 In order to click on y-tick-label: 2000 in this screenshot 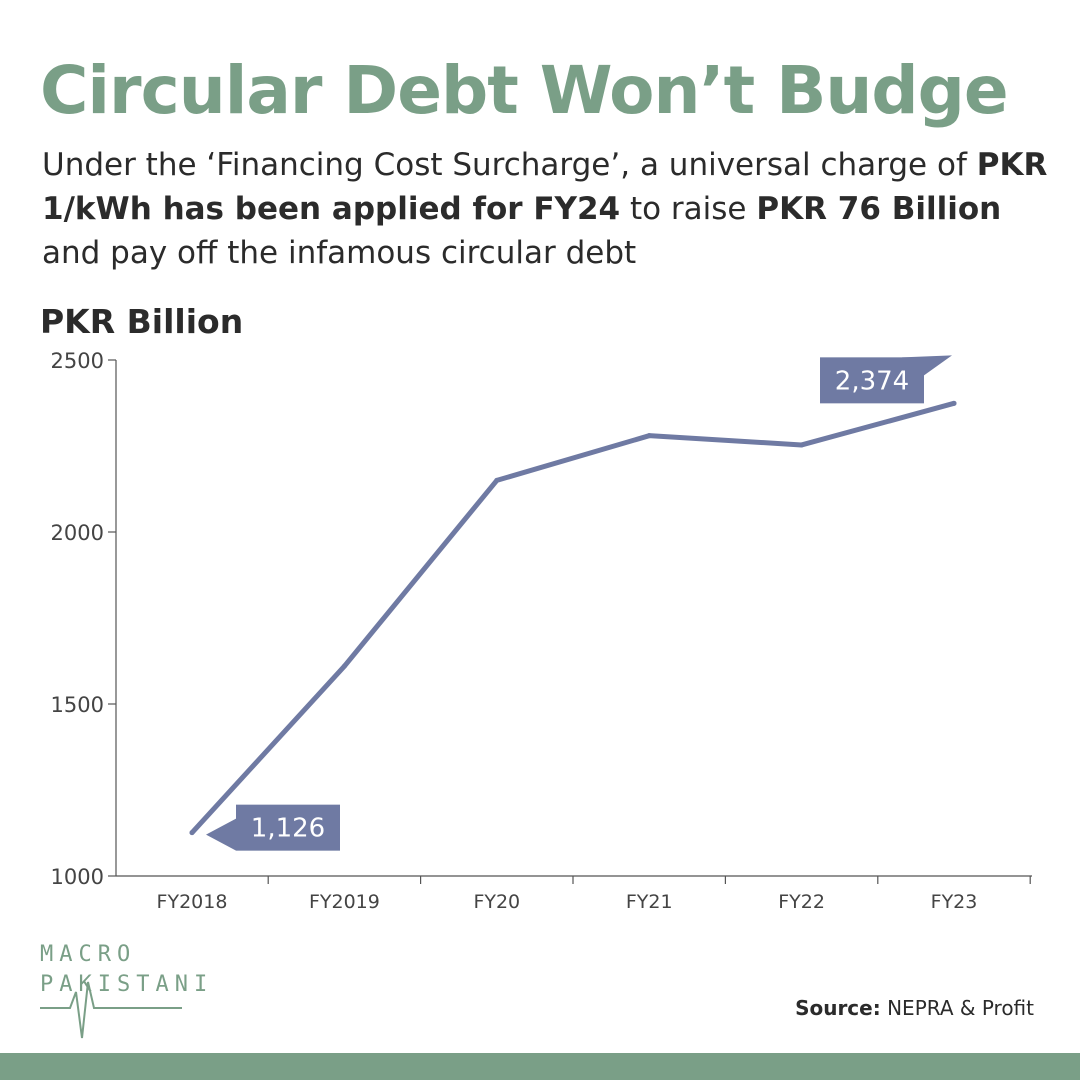, I will do `click(77, 533)`.